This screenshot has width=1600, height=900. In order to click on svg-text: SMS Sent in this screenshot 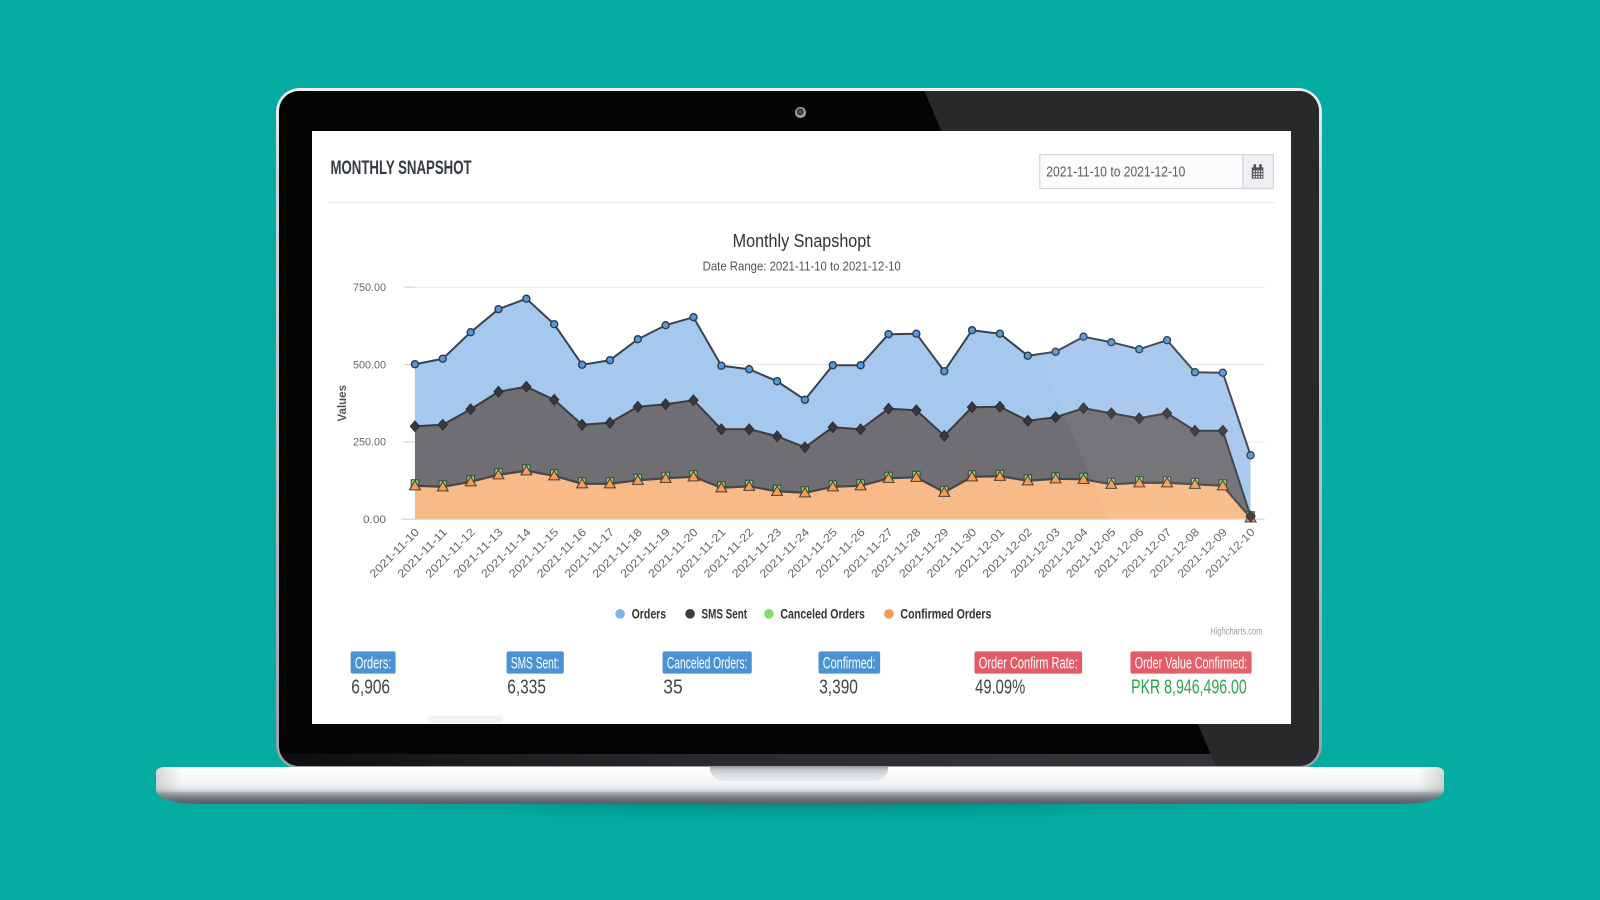, I will do `click(725, 613)`.